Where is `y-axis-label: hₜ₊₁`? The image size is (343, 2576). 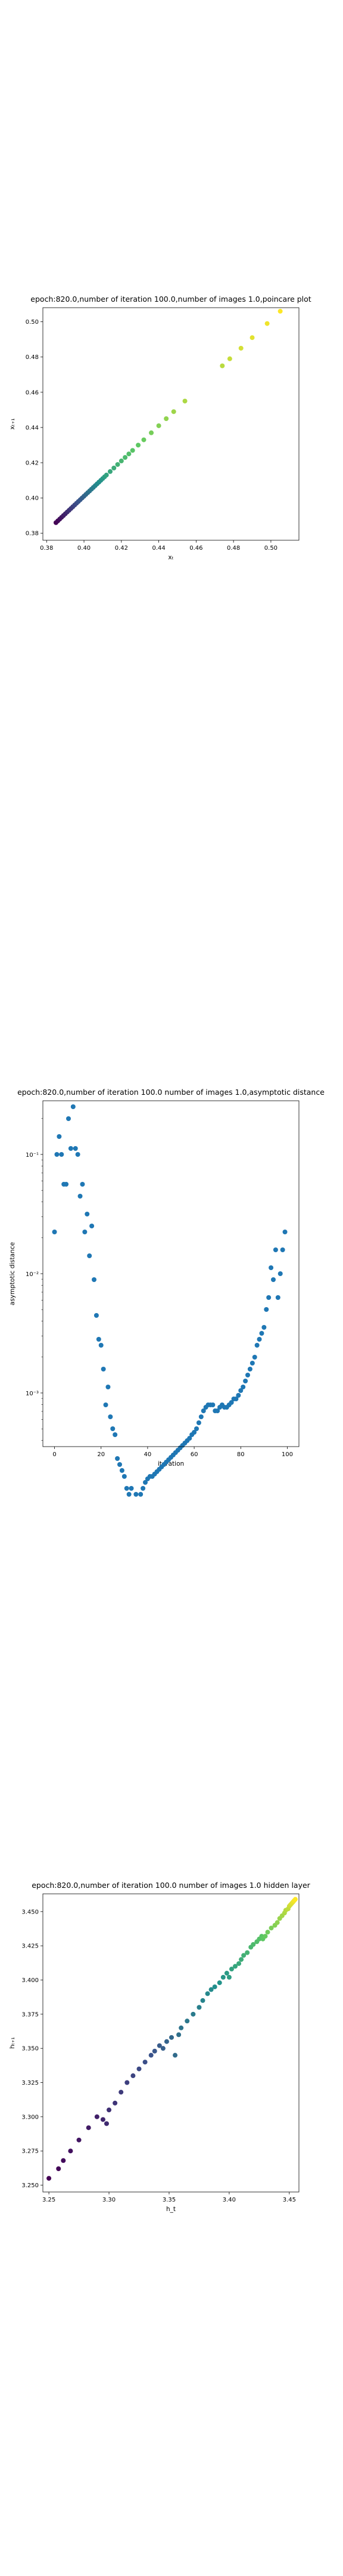
y-axis-label: hₜ₊₁ is located at coordinates (13, 2043).